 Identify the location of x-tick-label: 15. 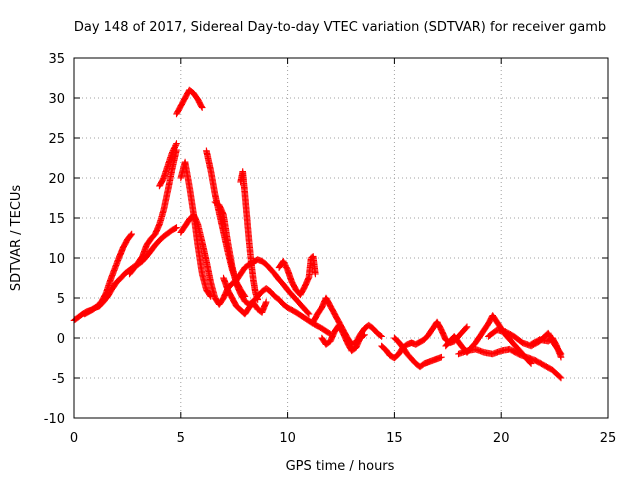
(394, 438).